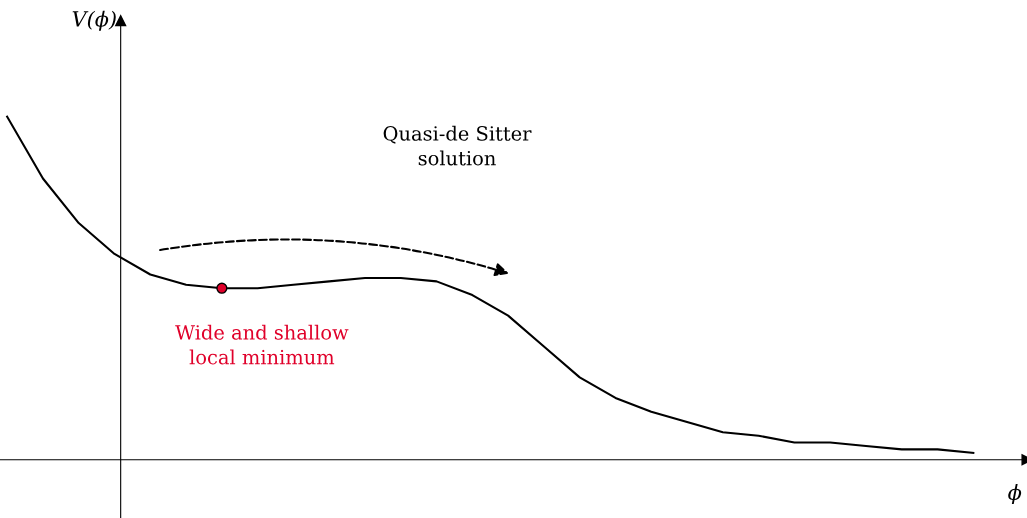 The image size is (1027, 518). I want to click on y-axis-title: V(ϕ), so click(94, 20).